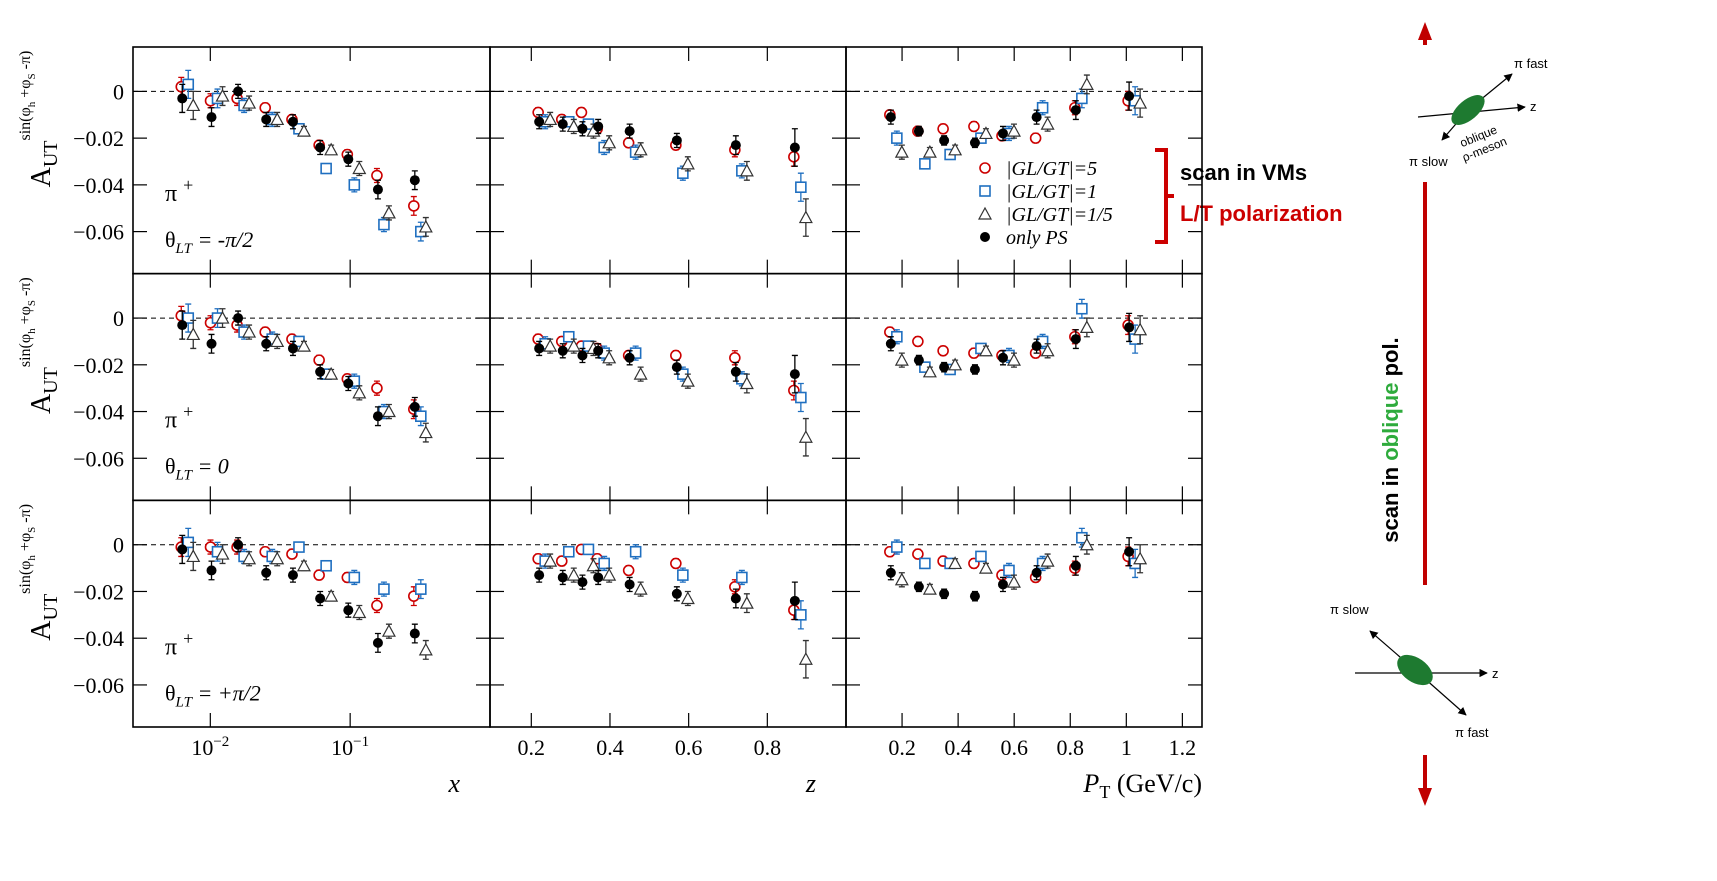 The width and height of the screenshot is (1717, 881). Describe the element at coordinates (342, 747) in the screenshot. I see `x-tick-label-base: 10` at that location.